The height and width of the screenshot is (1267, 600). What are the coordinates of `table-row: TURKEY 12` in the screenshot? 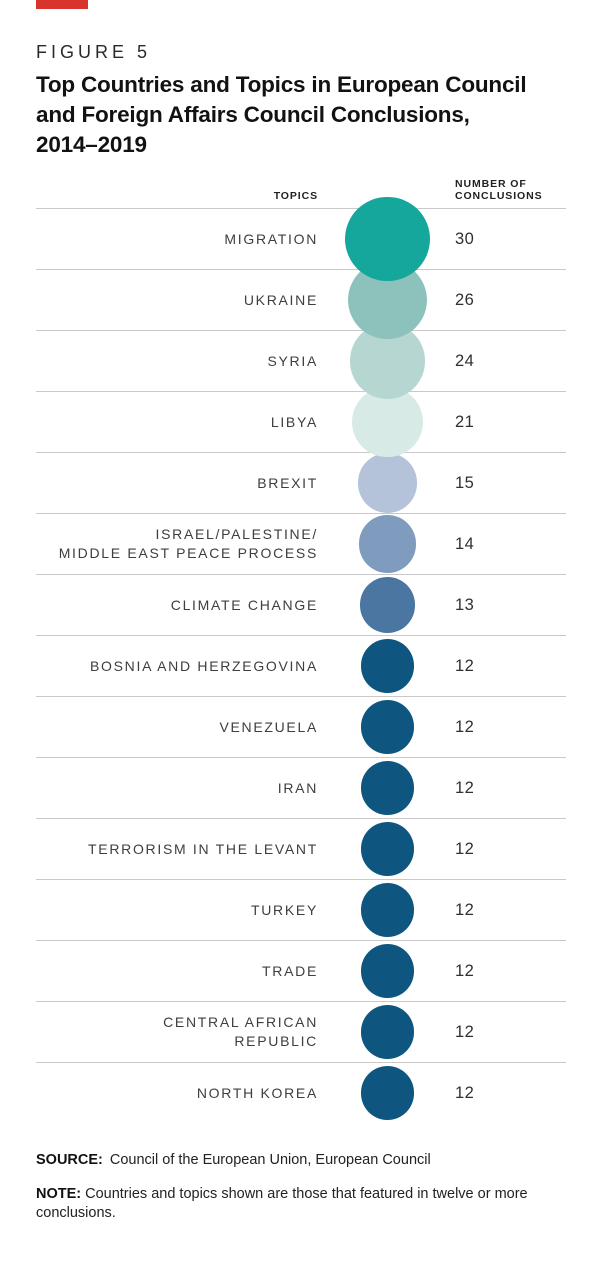 It's located at (301, 909).